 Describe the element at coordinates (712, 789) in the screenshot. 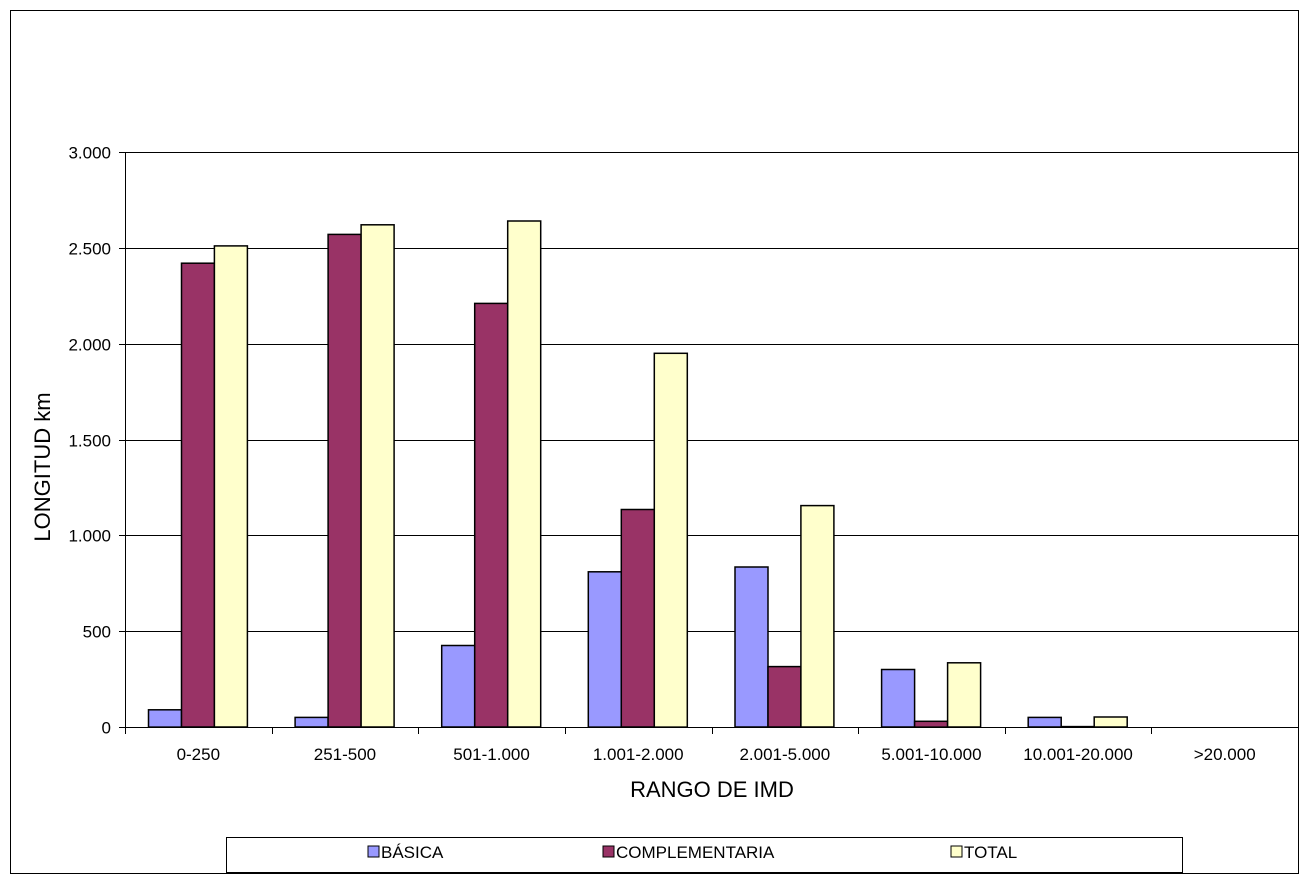

I see `x-axis-title: RANGO DE IMD` at that location.